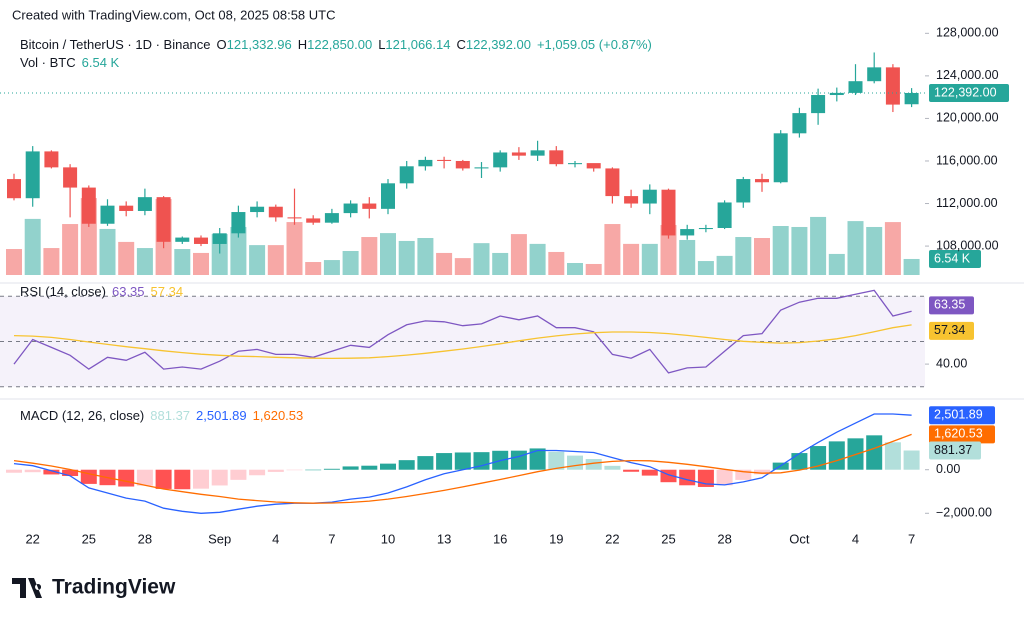 The image size is (1024, 620). I want to click on y-tick-label: 0.00, so click(948, 469).